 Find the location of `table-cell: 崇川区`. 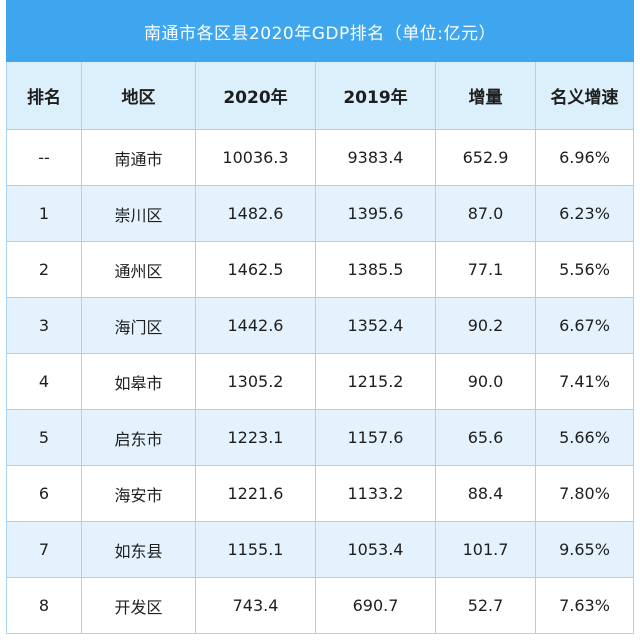

table-cell: 崇川区 is located at coordinates (139, 214).